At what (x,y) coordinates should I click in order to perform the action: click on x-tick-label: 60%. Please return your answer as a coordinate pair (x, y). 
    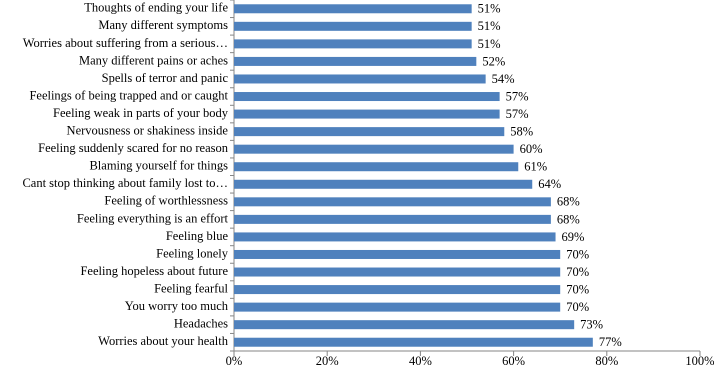
    Looking at the image, I should click on (513, 361).